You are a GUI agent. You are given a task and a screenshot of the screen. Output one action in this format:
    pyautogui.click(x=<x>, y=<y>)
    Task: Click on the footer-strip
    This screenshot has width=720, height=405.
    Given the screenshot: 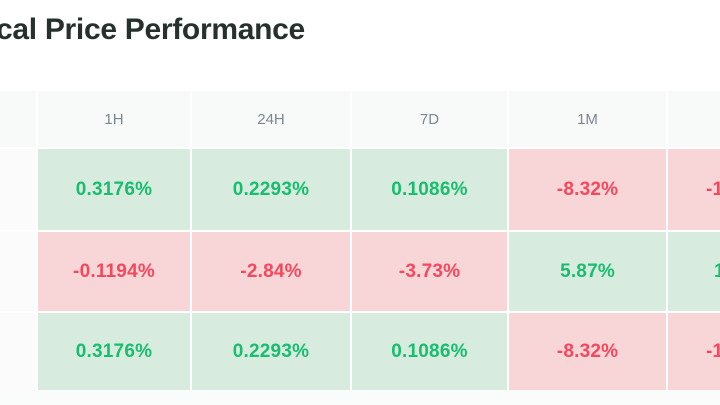 What is the action you would take?
    pyautogui.click(x=360, y=397)
    